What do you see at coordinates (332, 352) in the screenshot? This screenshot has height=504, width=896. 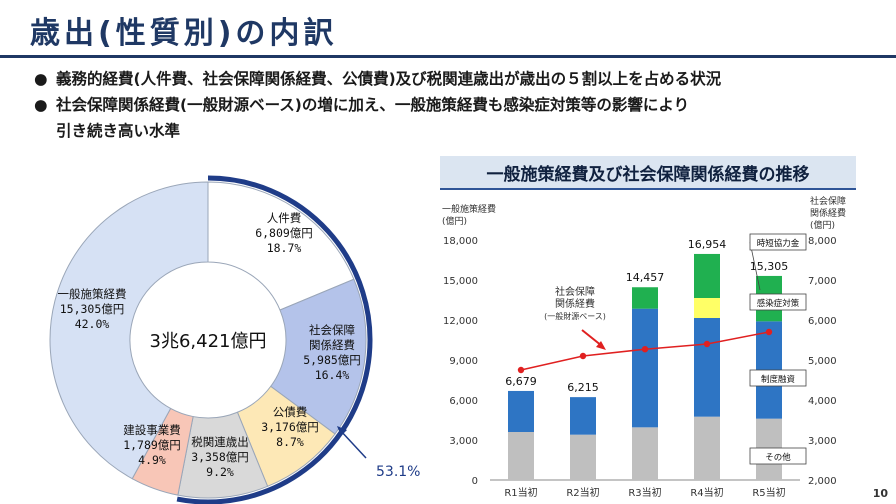 I see `pie-label-1: 社会保障関係経費 5,985億円 16.4%` at bounding box center [332, 352].